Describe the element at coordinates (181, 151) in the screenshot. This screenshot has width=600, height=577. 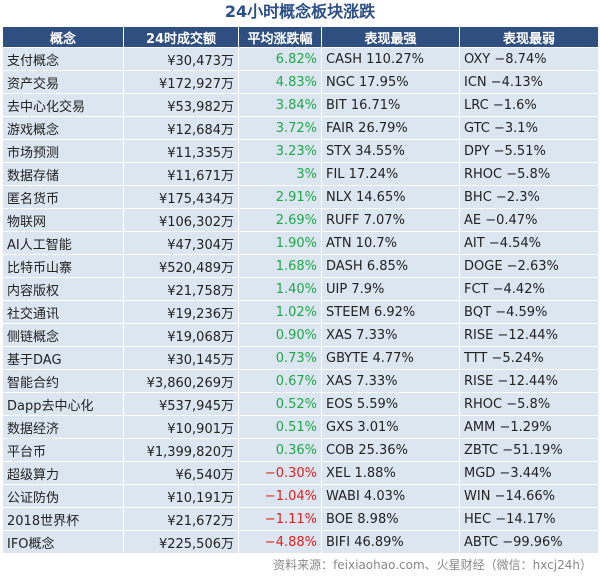
I see `volume-cell: ¥11,335万` at that location.